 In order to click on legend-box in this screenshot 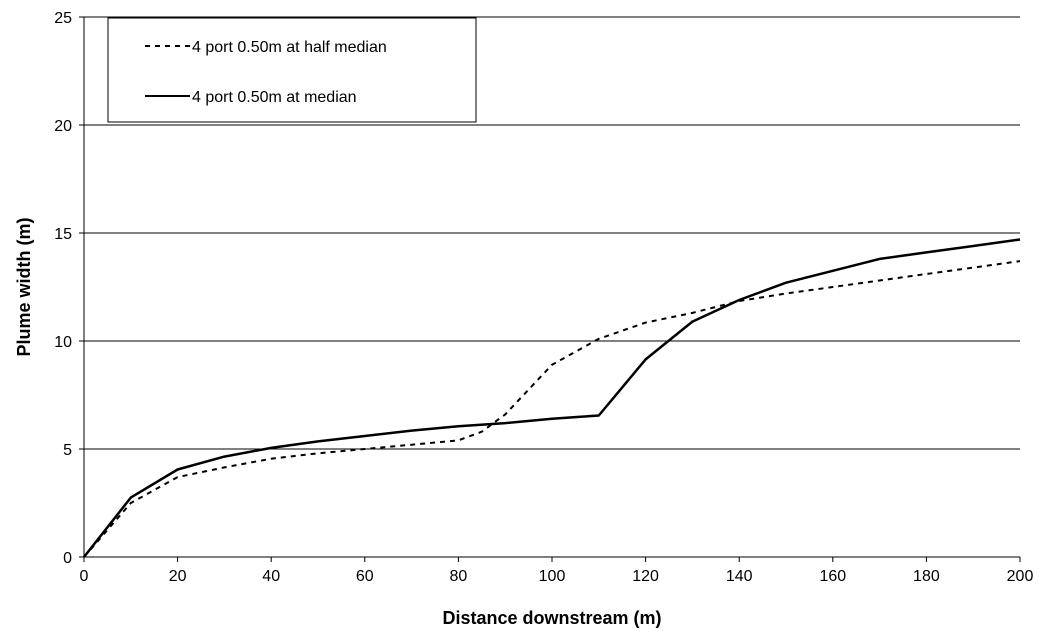, I will do `click(292, 70)`.